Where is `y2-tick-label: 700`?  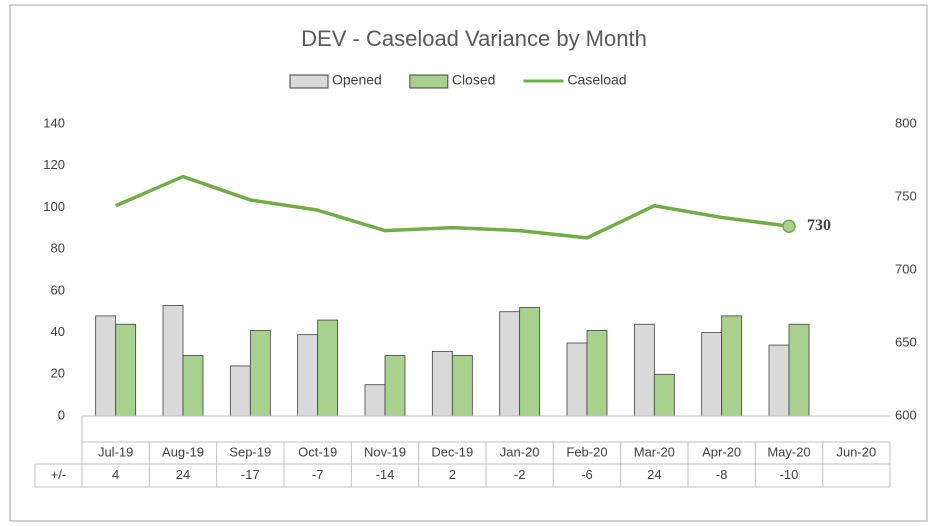 y2-tick-label: 700 is located at coordinates (906, 268).